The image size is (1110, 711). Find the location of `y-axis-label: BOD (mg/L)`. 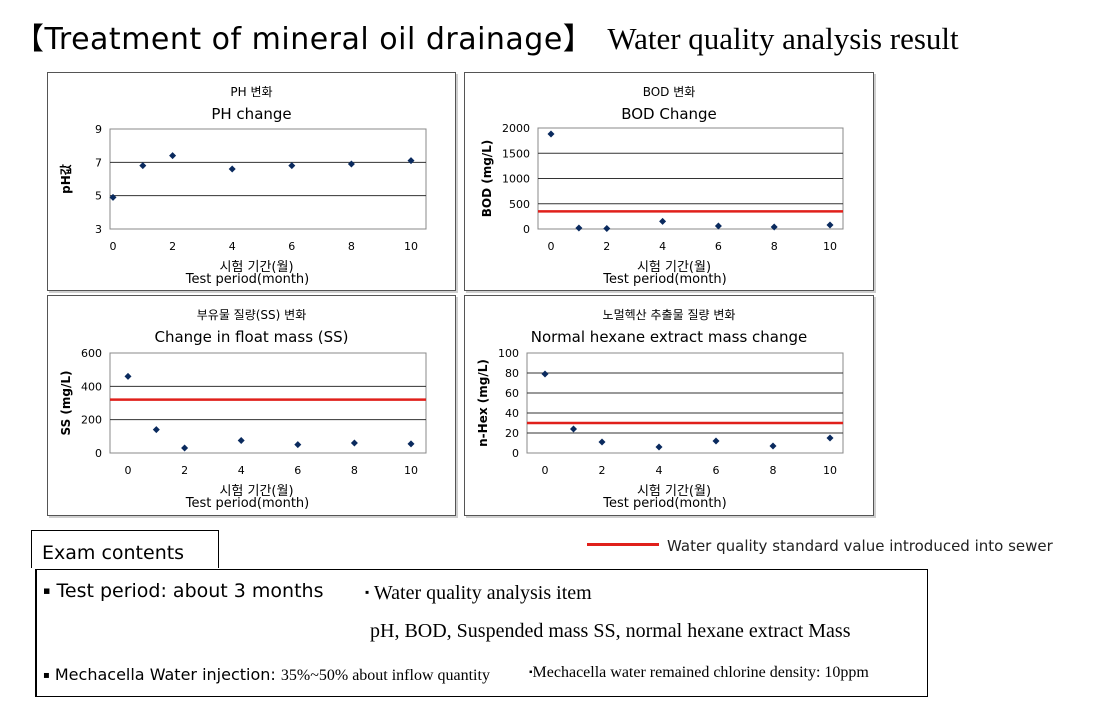

y-axis-label: BOD (mg/L) is located at coordinates (487, 179).